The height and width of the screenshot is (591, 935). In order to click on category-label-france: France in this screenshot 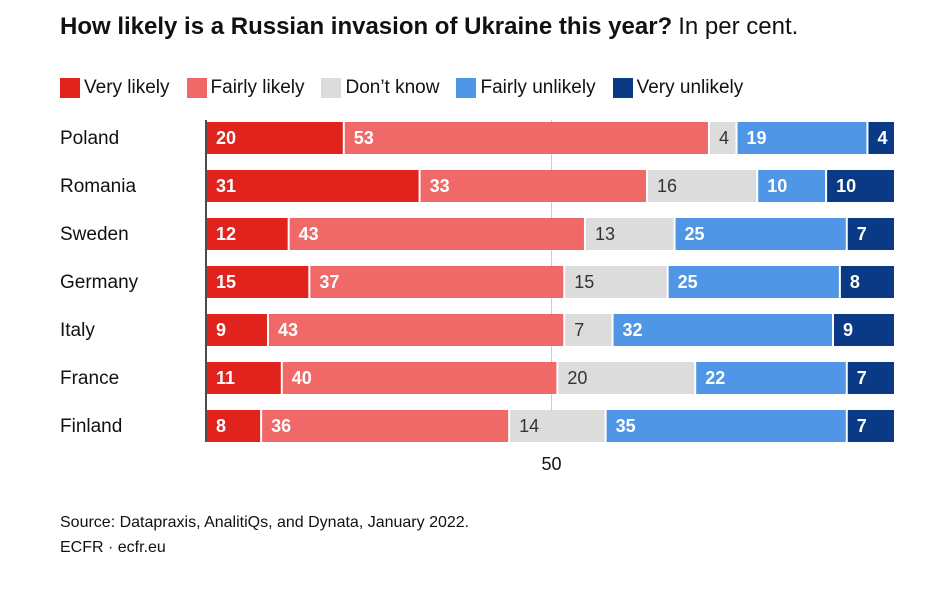, I will do `click(89, 378)`.